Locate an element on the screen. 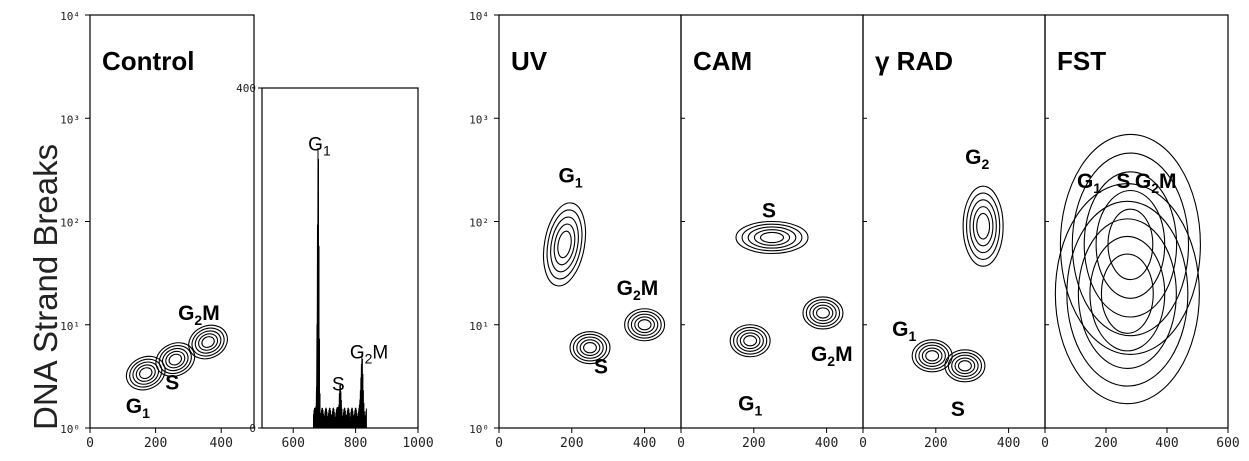  panel-title: γ RAD is located at coordinates (914, 61).